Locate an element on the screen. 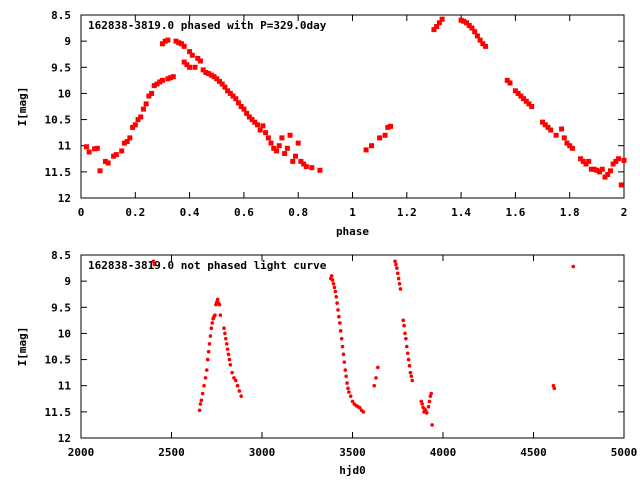  y-tick-label: 11 is located at coordinates (65, 146).